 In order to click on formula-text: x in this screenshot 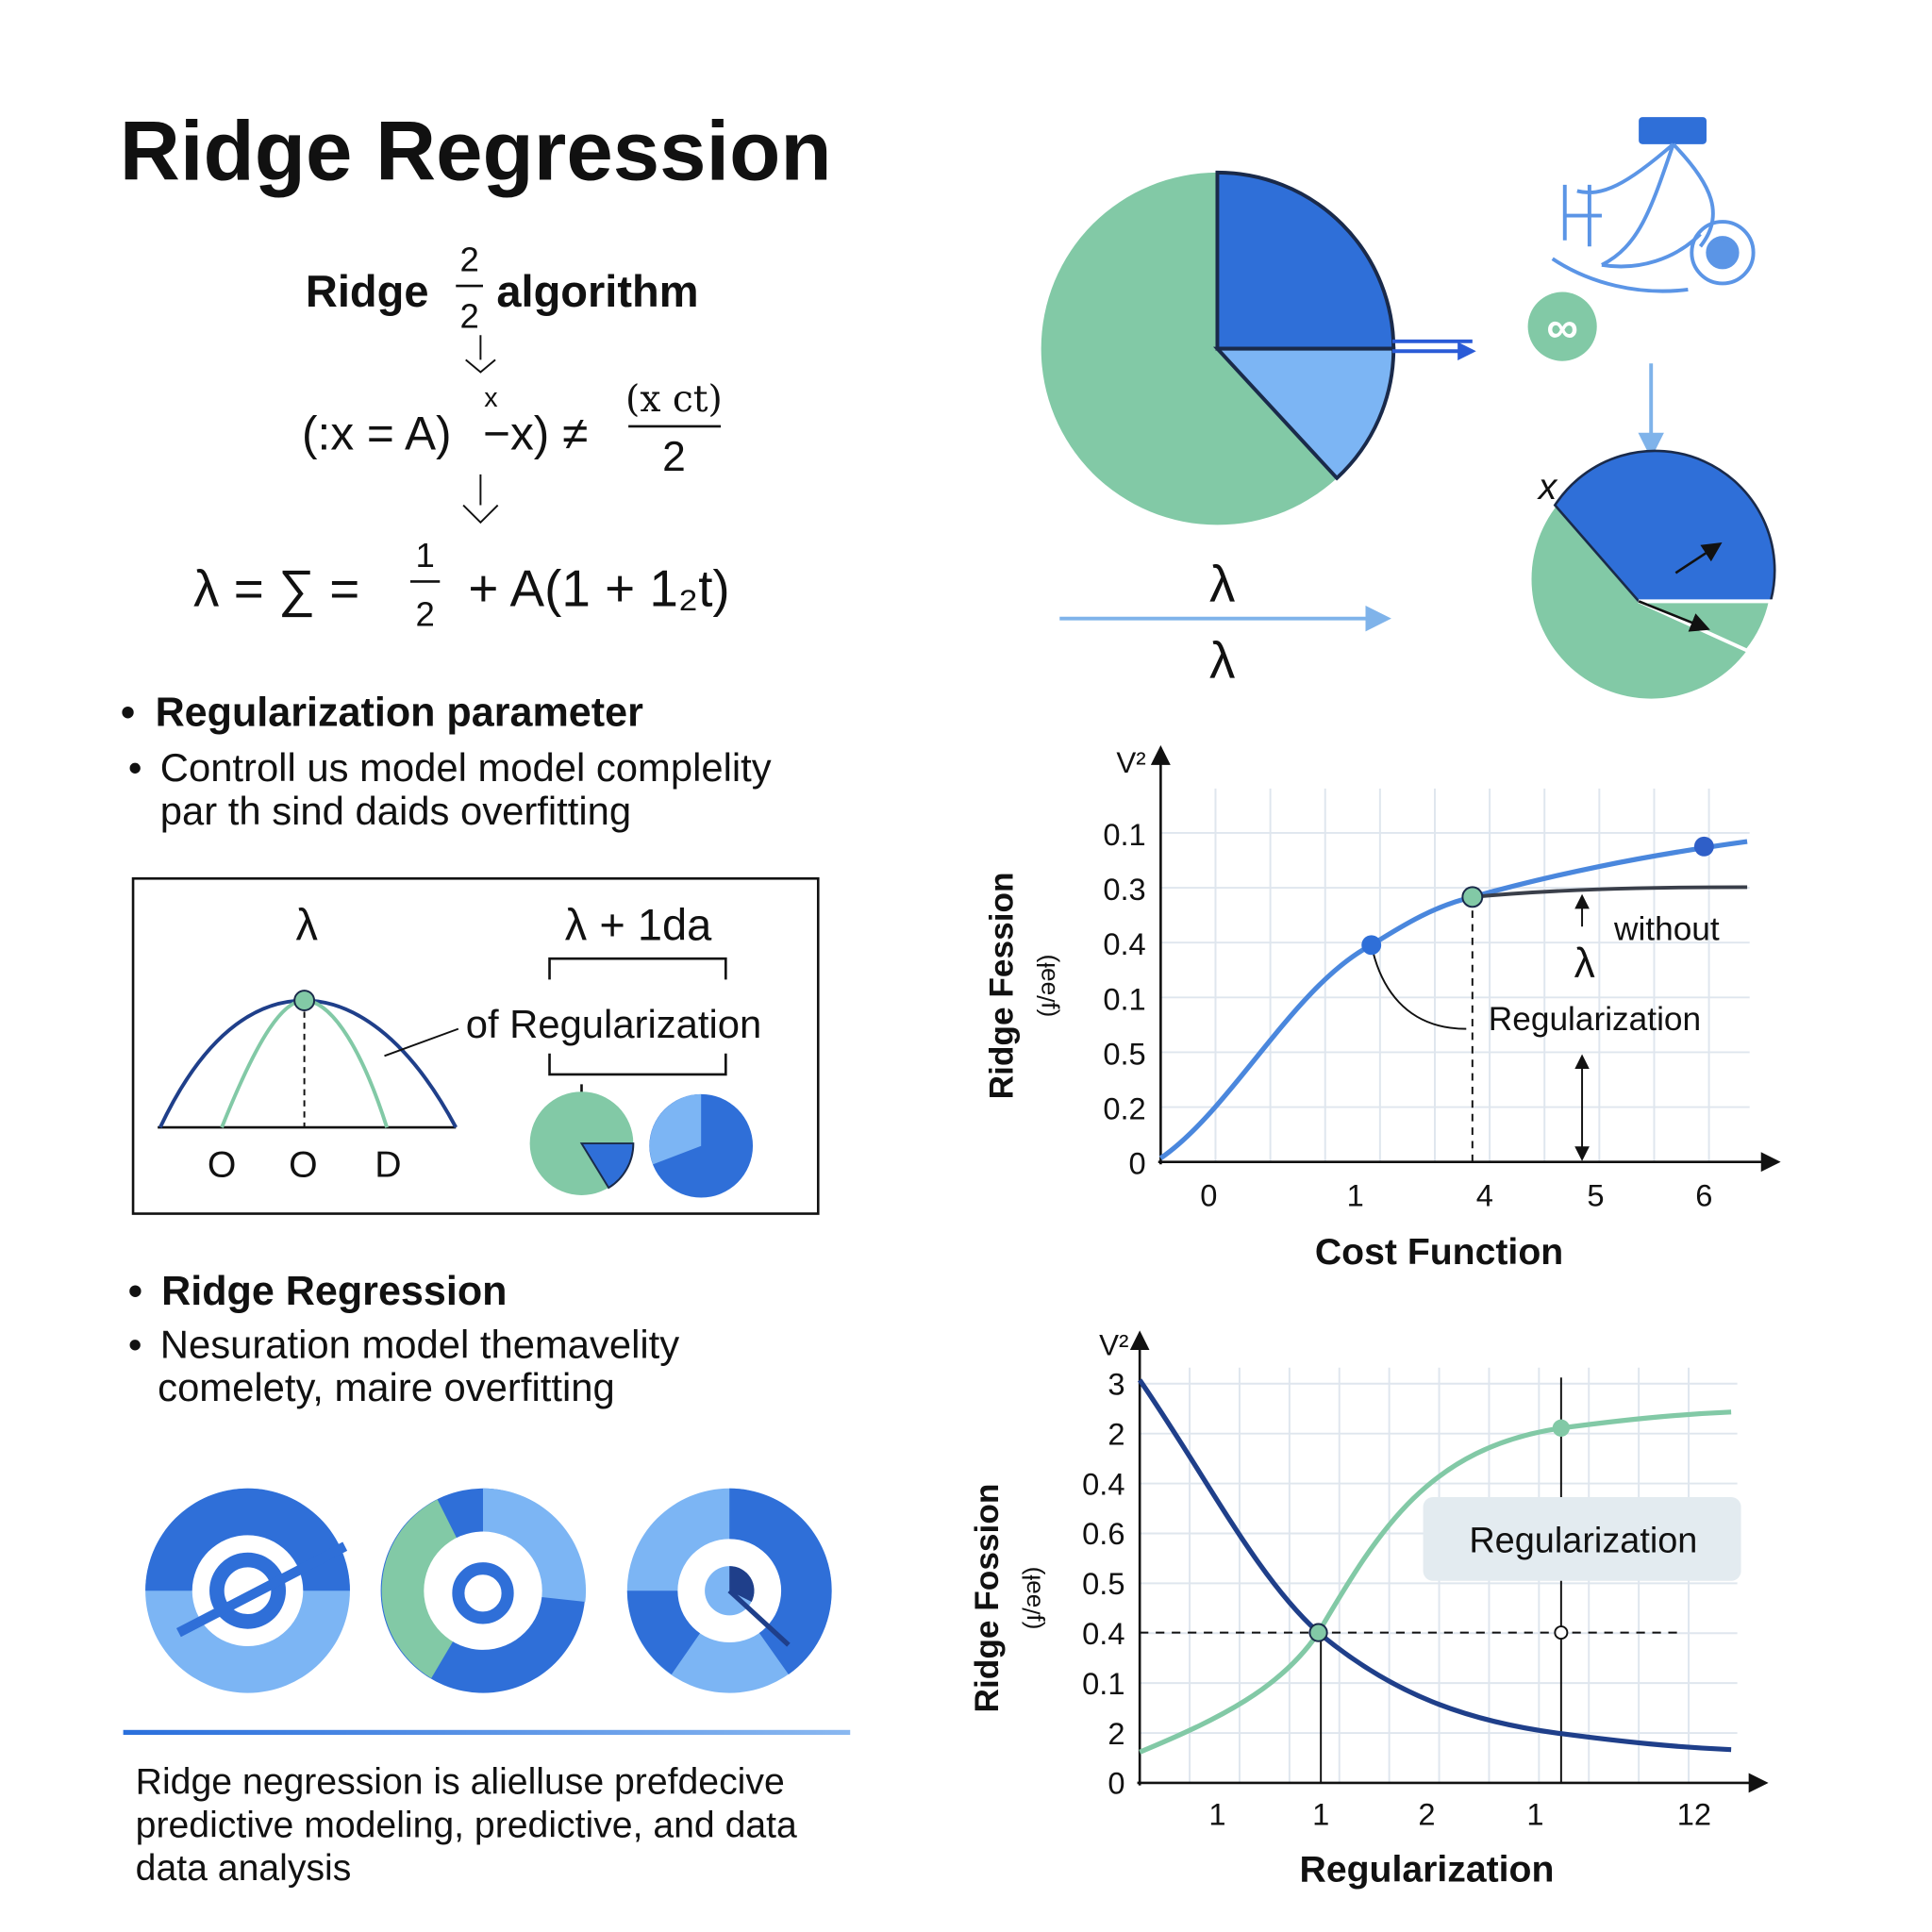, I will do `click(491, 398)`.